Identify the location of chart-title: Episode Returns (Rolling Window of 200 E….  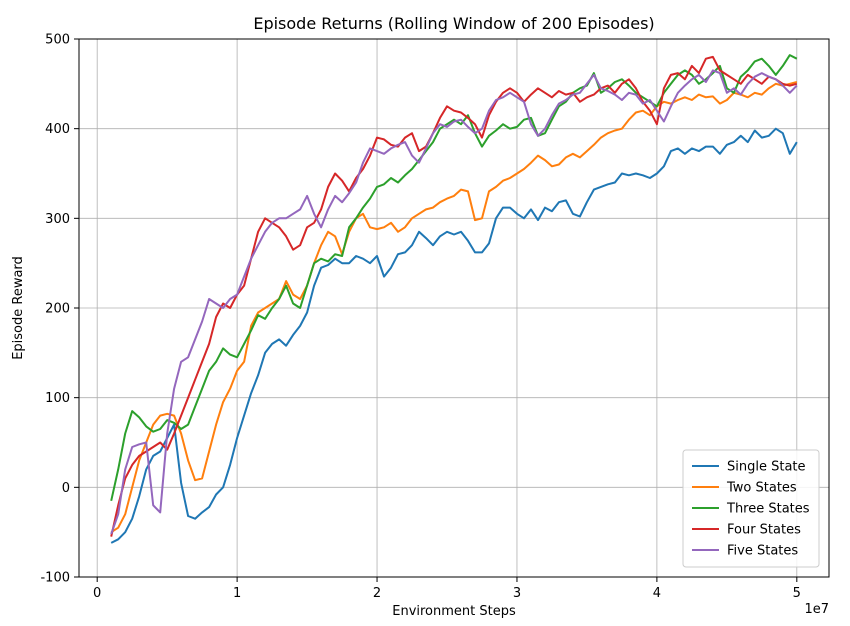
(453, 23).